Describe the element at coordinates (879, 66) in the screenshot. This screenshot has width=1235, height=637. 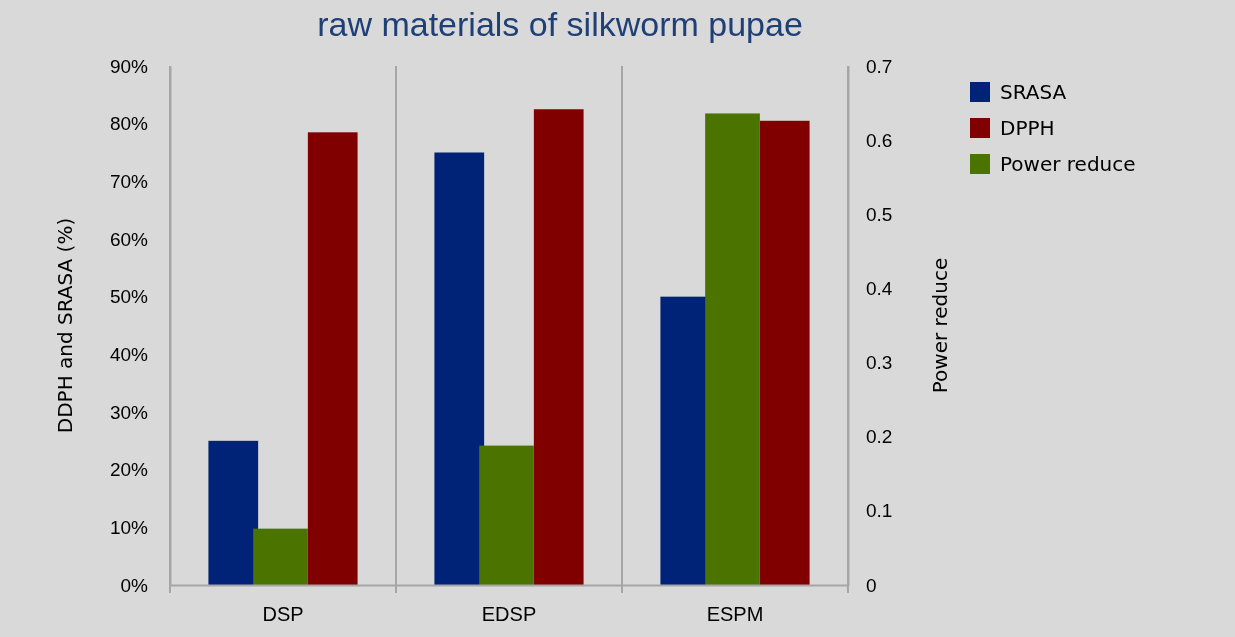
I see `y2-tick-label: 0.7` at that location.